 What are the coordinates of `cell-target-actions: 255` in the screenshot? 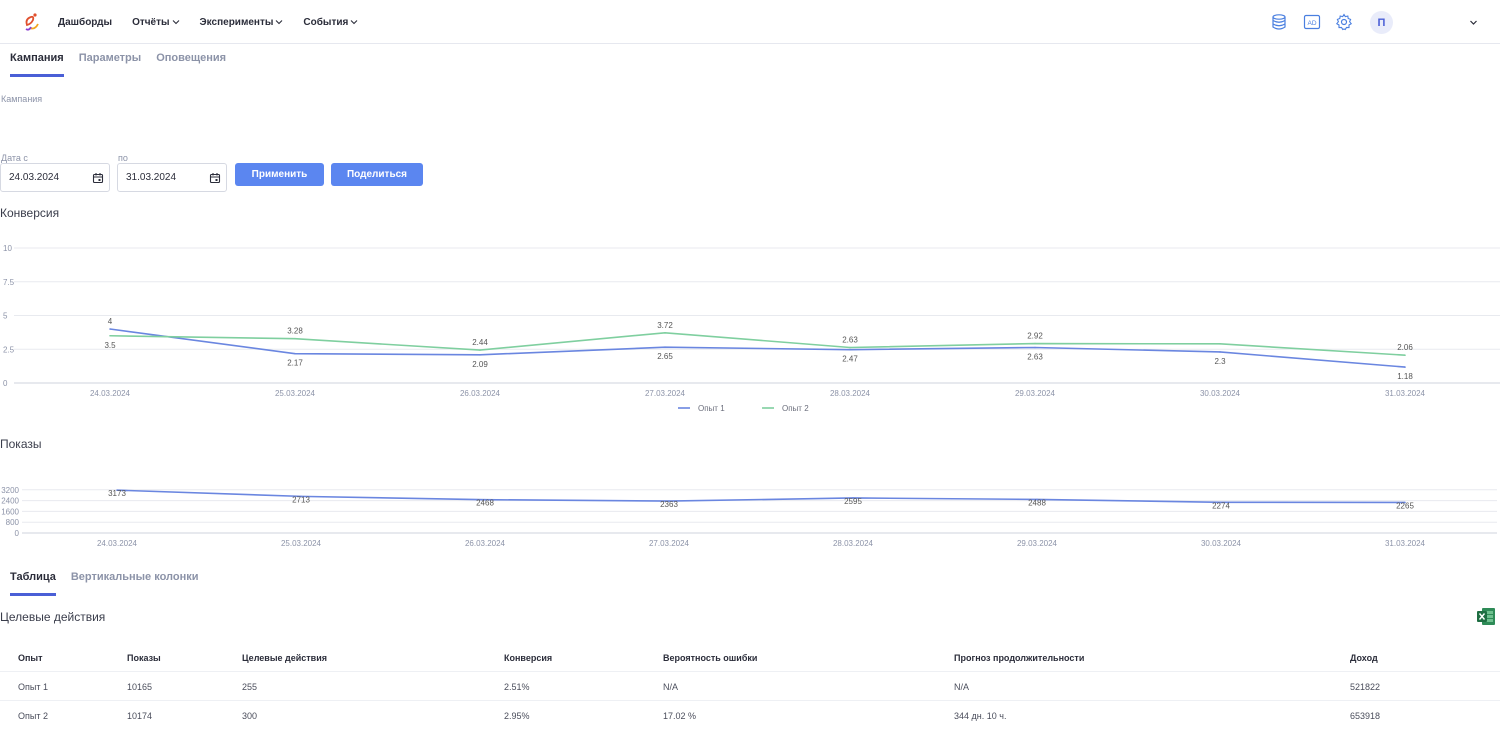 It's located at (250, 687).